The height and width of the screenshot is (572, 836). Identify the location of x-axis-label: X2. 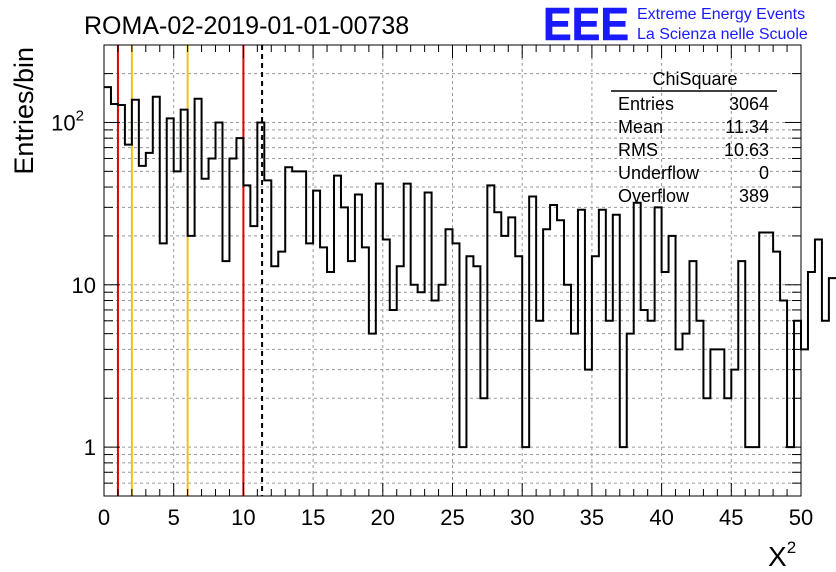
(782, 555).